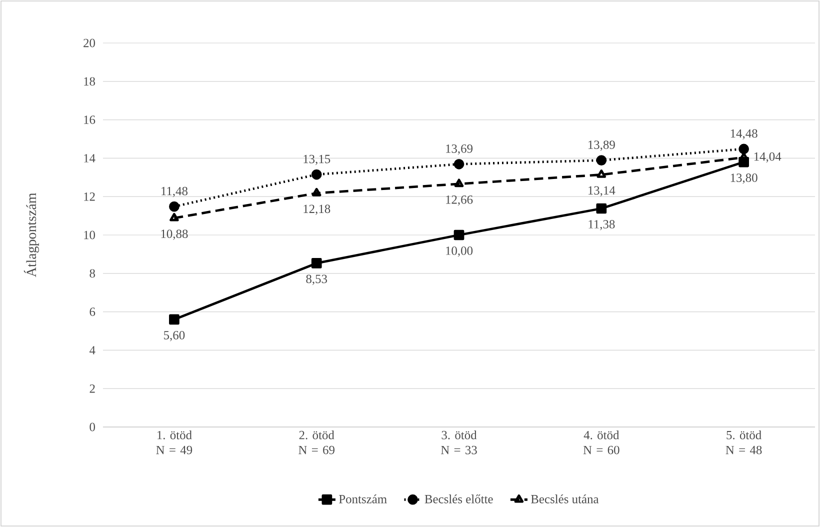 The height and width of the screenshot is (527, 820). I want to click on data-label: 14,04, so click(768, 157).